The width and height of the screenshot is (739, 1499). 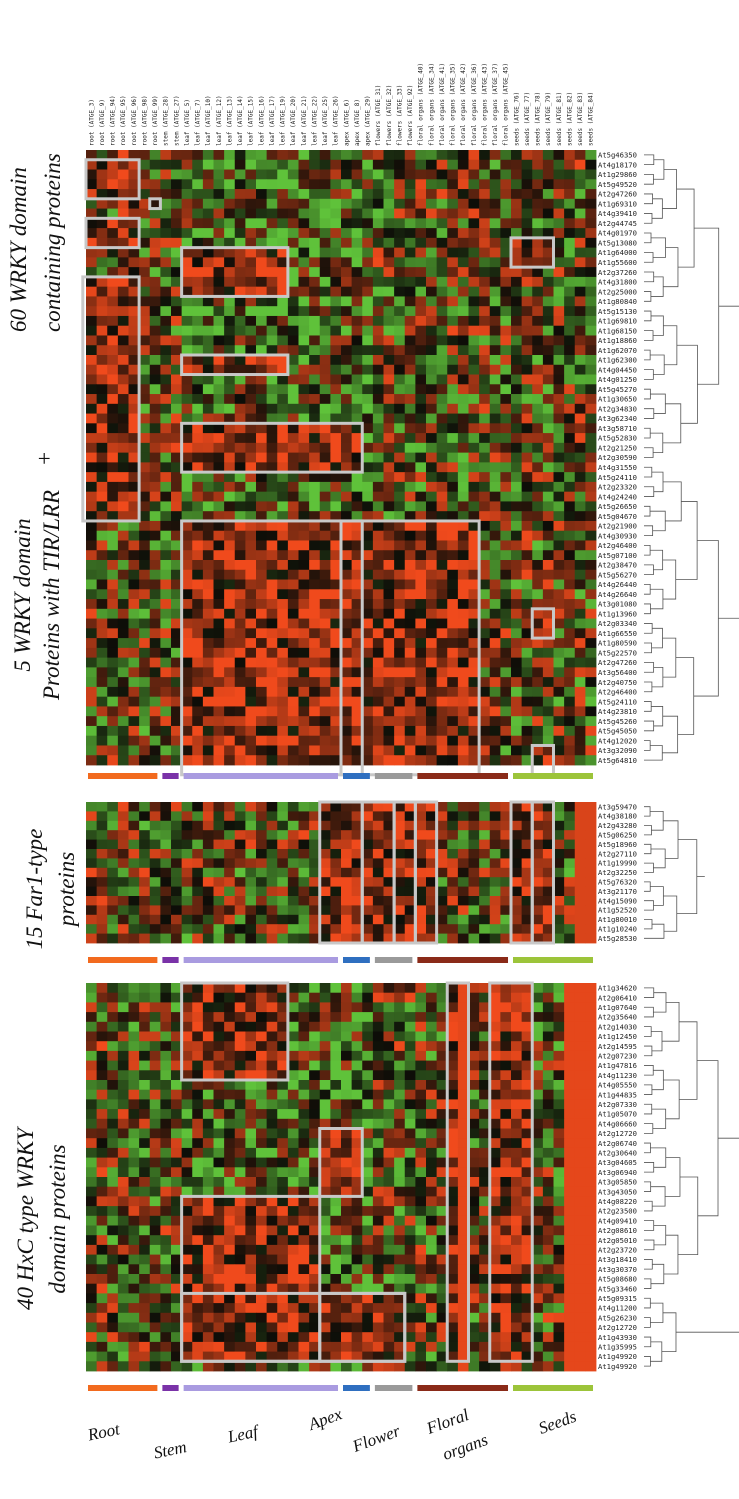 What do you see at coordinates (569, 119) in the screenshot?
I see `column-label: seeds (ATGE_82)` at bounding box center [569, 119].